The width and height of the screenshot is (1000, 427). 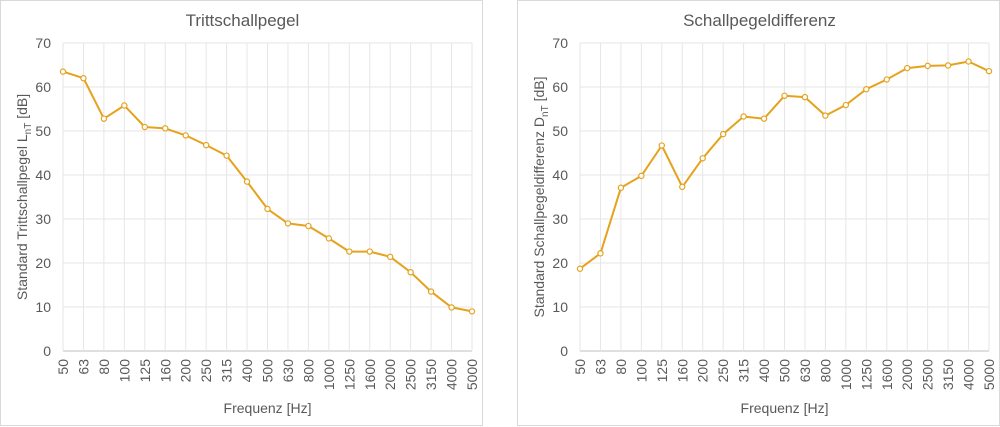 What do you see at coordinates (268, 408) in the screenshot?
I see `x-axis-label: Frequenz [Hz]` at bounding box center [268, 408].